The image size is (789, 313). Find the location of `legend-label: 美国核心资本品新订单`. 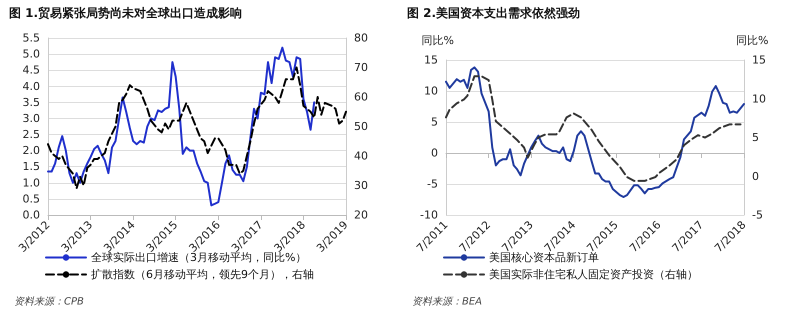

legend-label: 美国核心资本品新订单 is located at coordinates (544, 257).